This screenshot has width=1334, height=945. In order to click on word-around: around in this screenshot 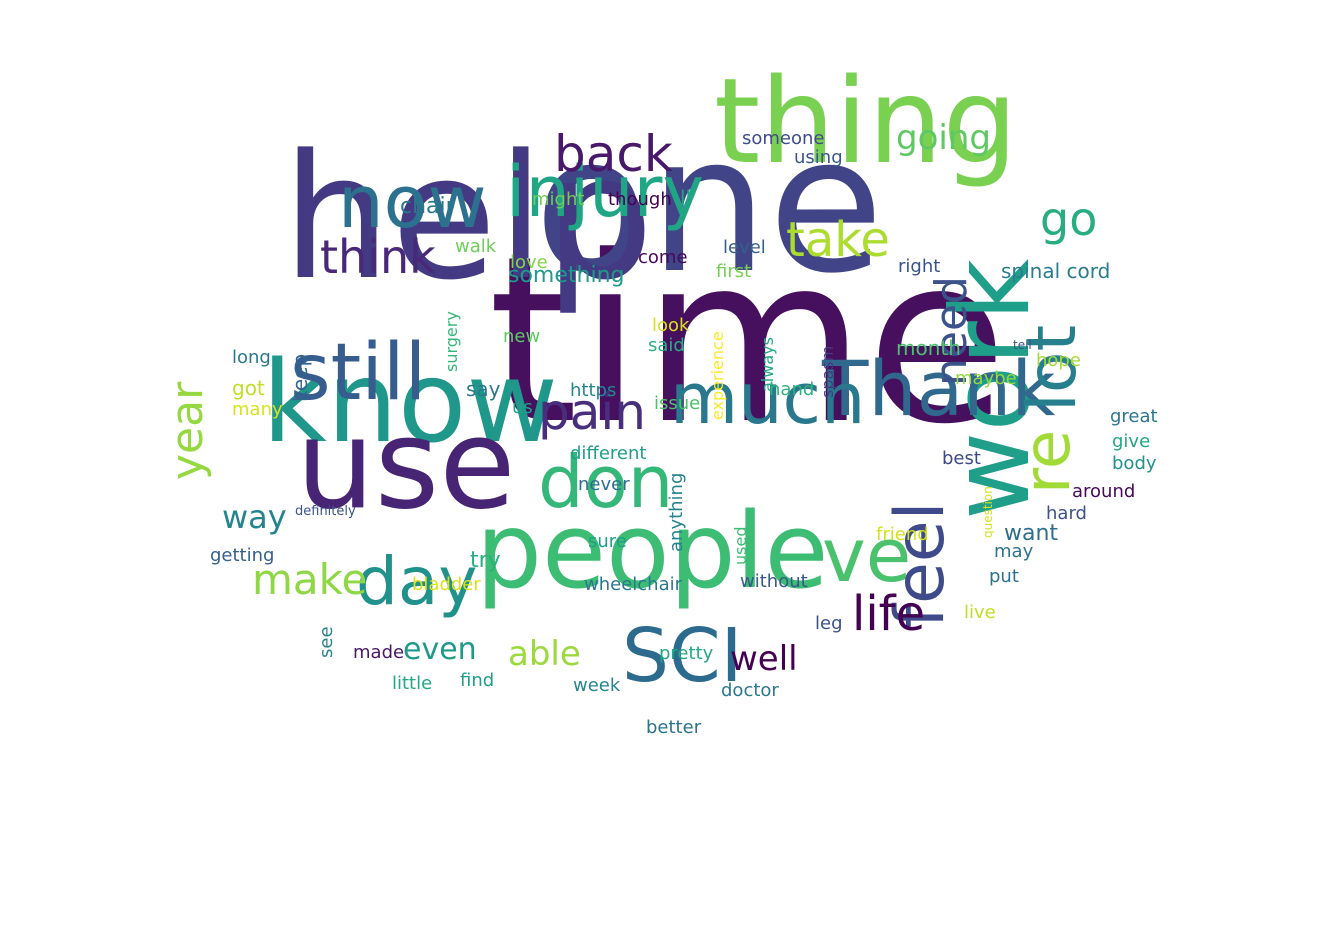, I will do `click(1104, 491)`.